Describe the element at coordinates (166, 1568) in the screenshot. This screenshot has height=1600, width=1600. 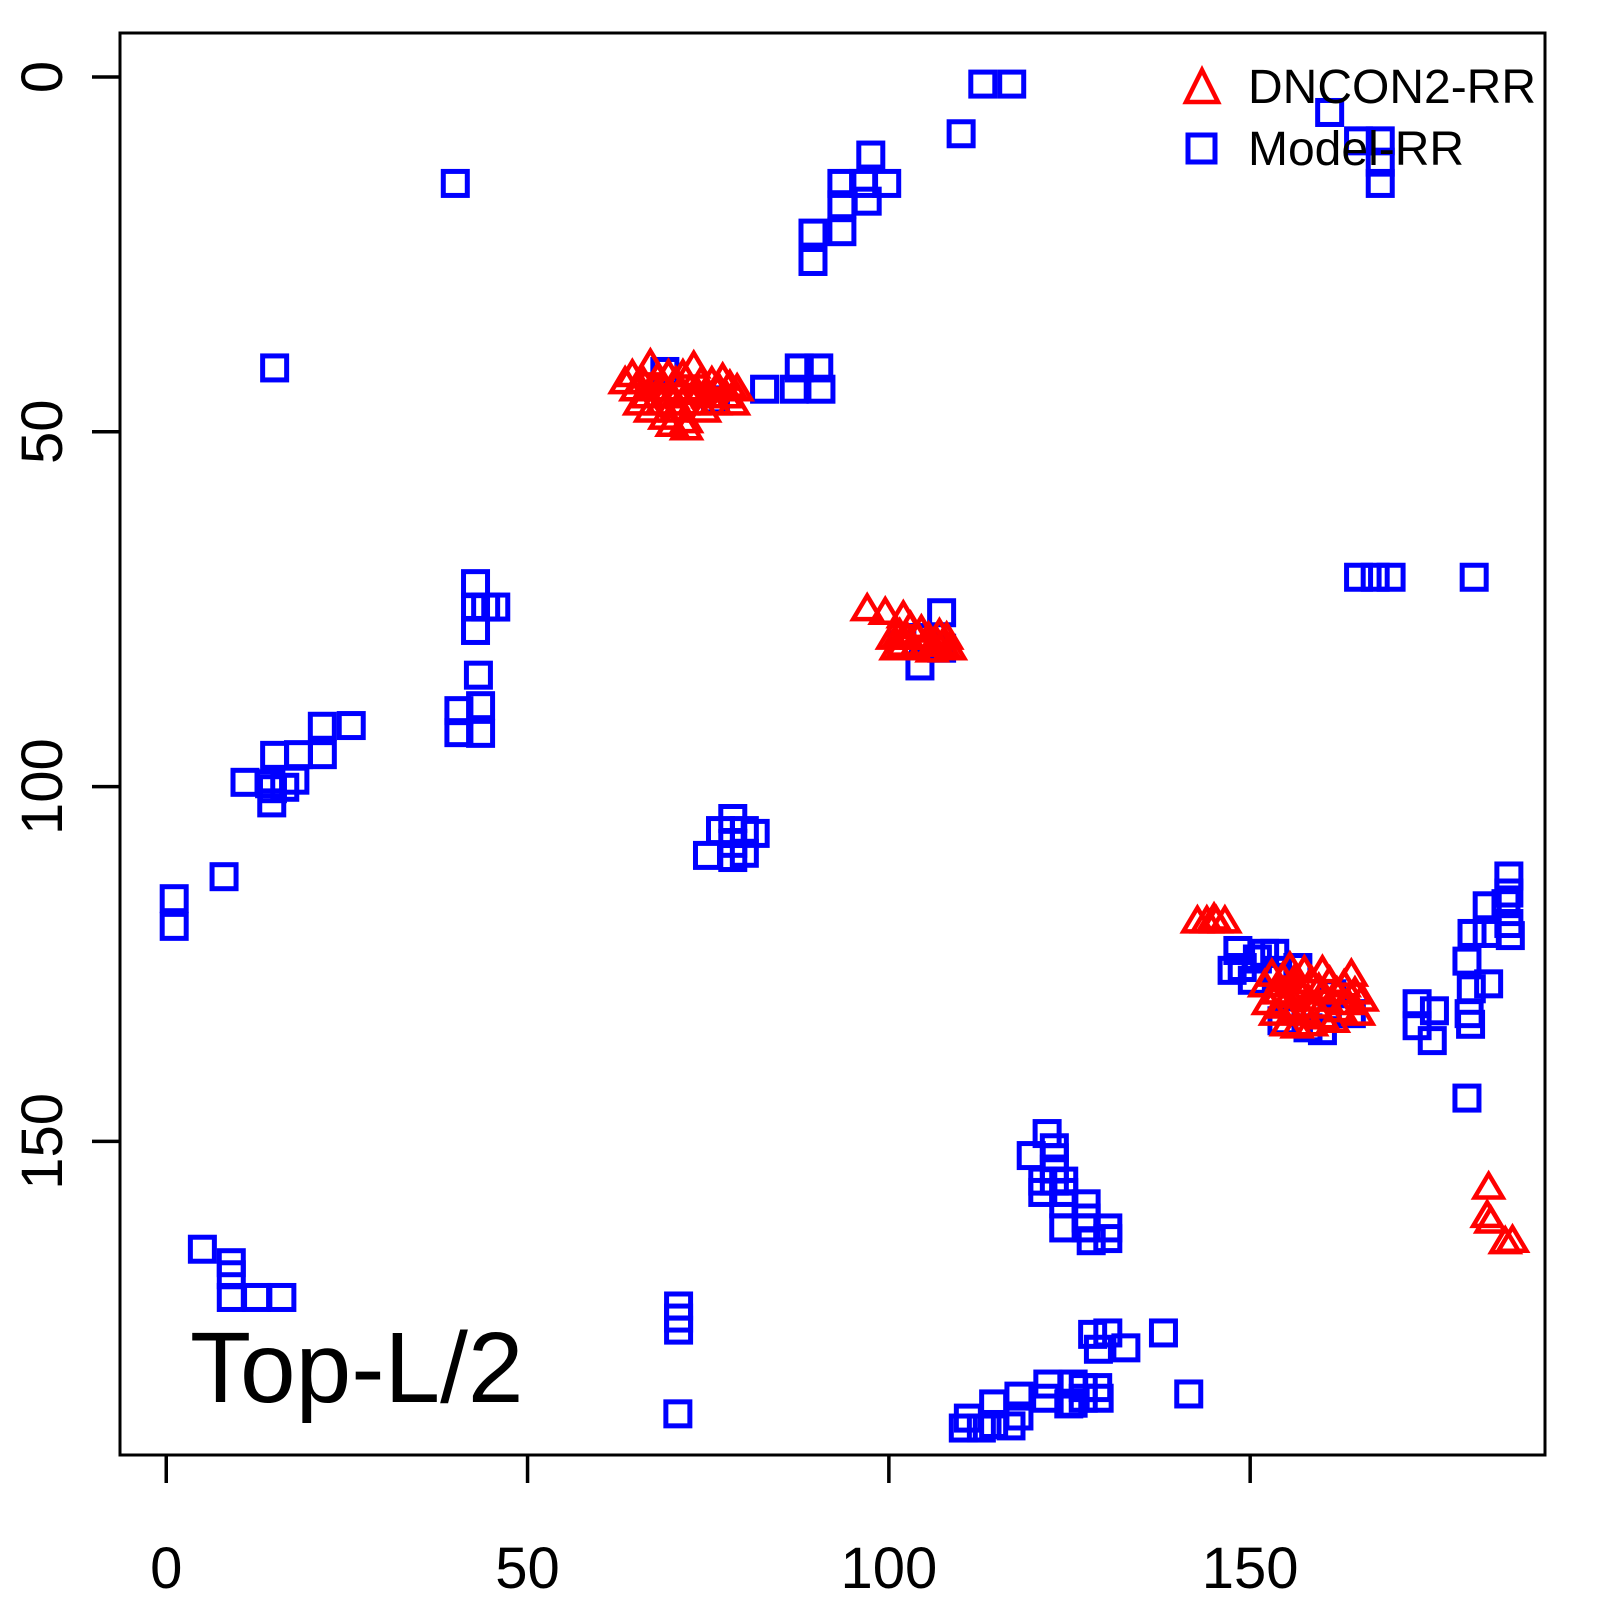
I see `x-tick-label: 0` at that location.